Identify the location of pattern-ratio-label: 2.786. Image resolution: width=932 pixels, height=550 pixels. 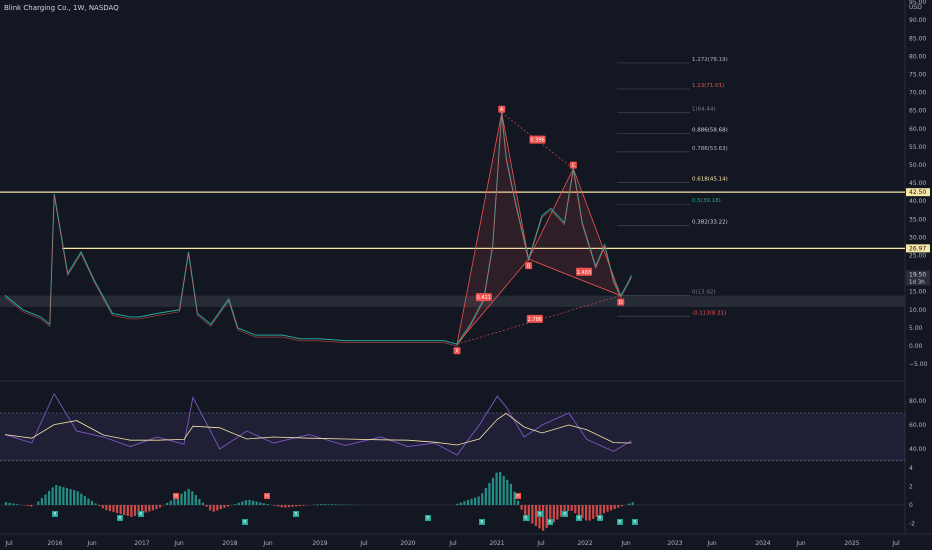
(535, 320).